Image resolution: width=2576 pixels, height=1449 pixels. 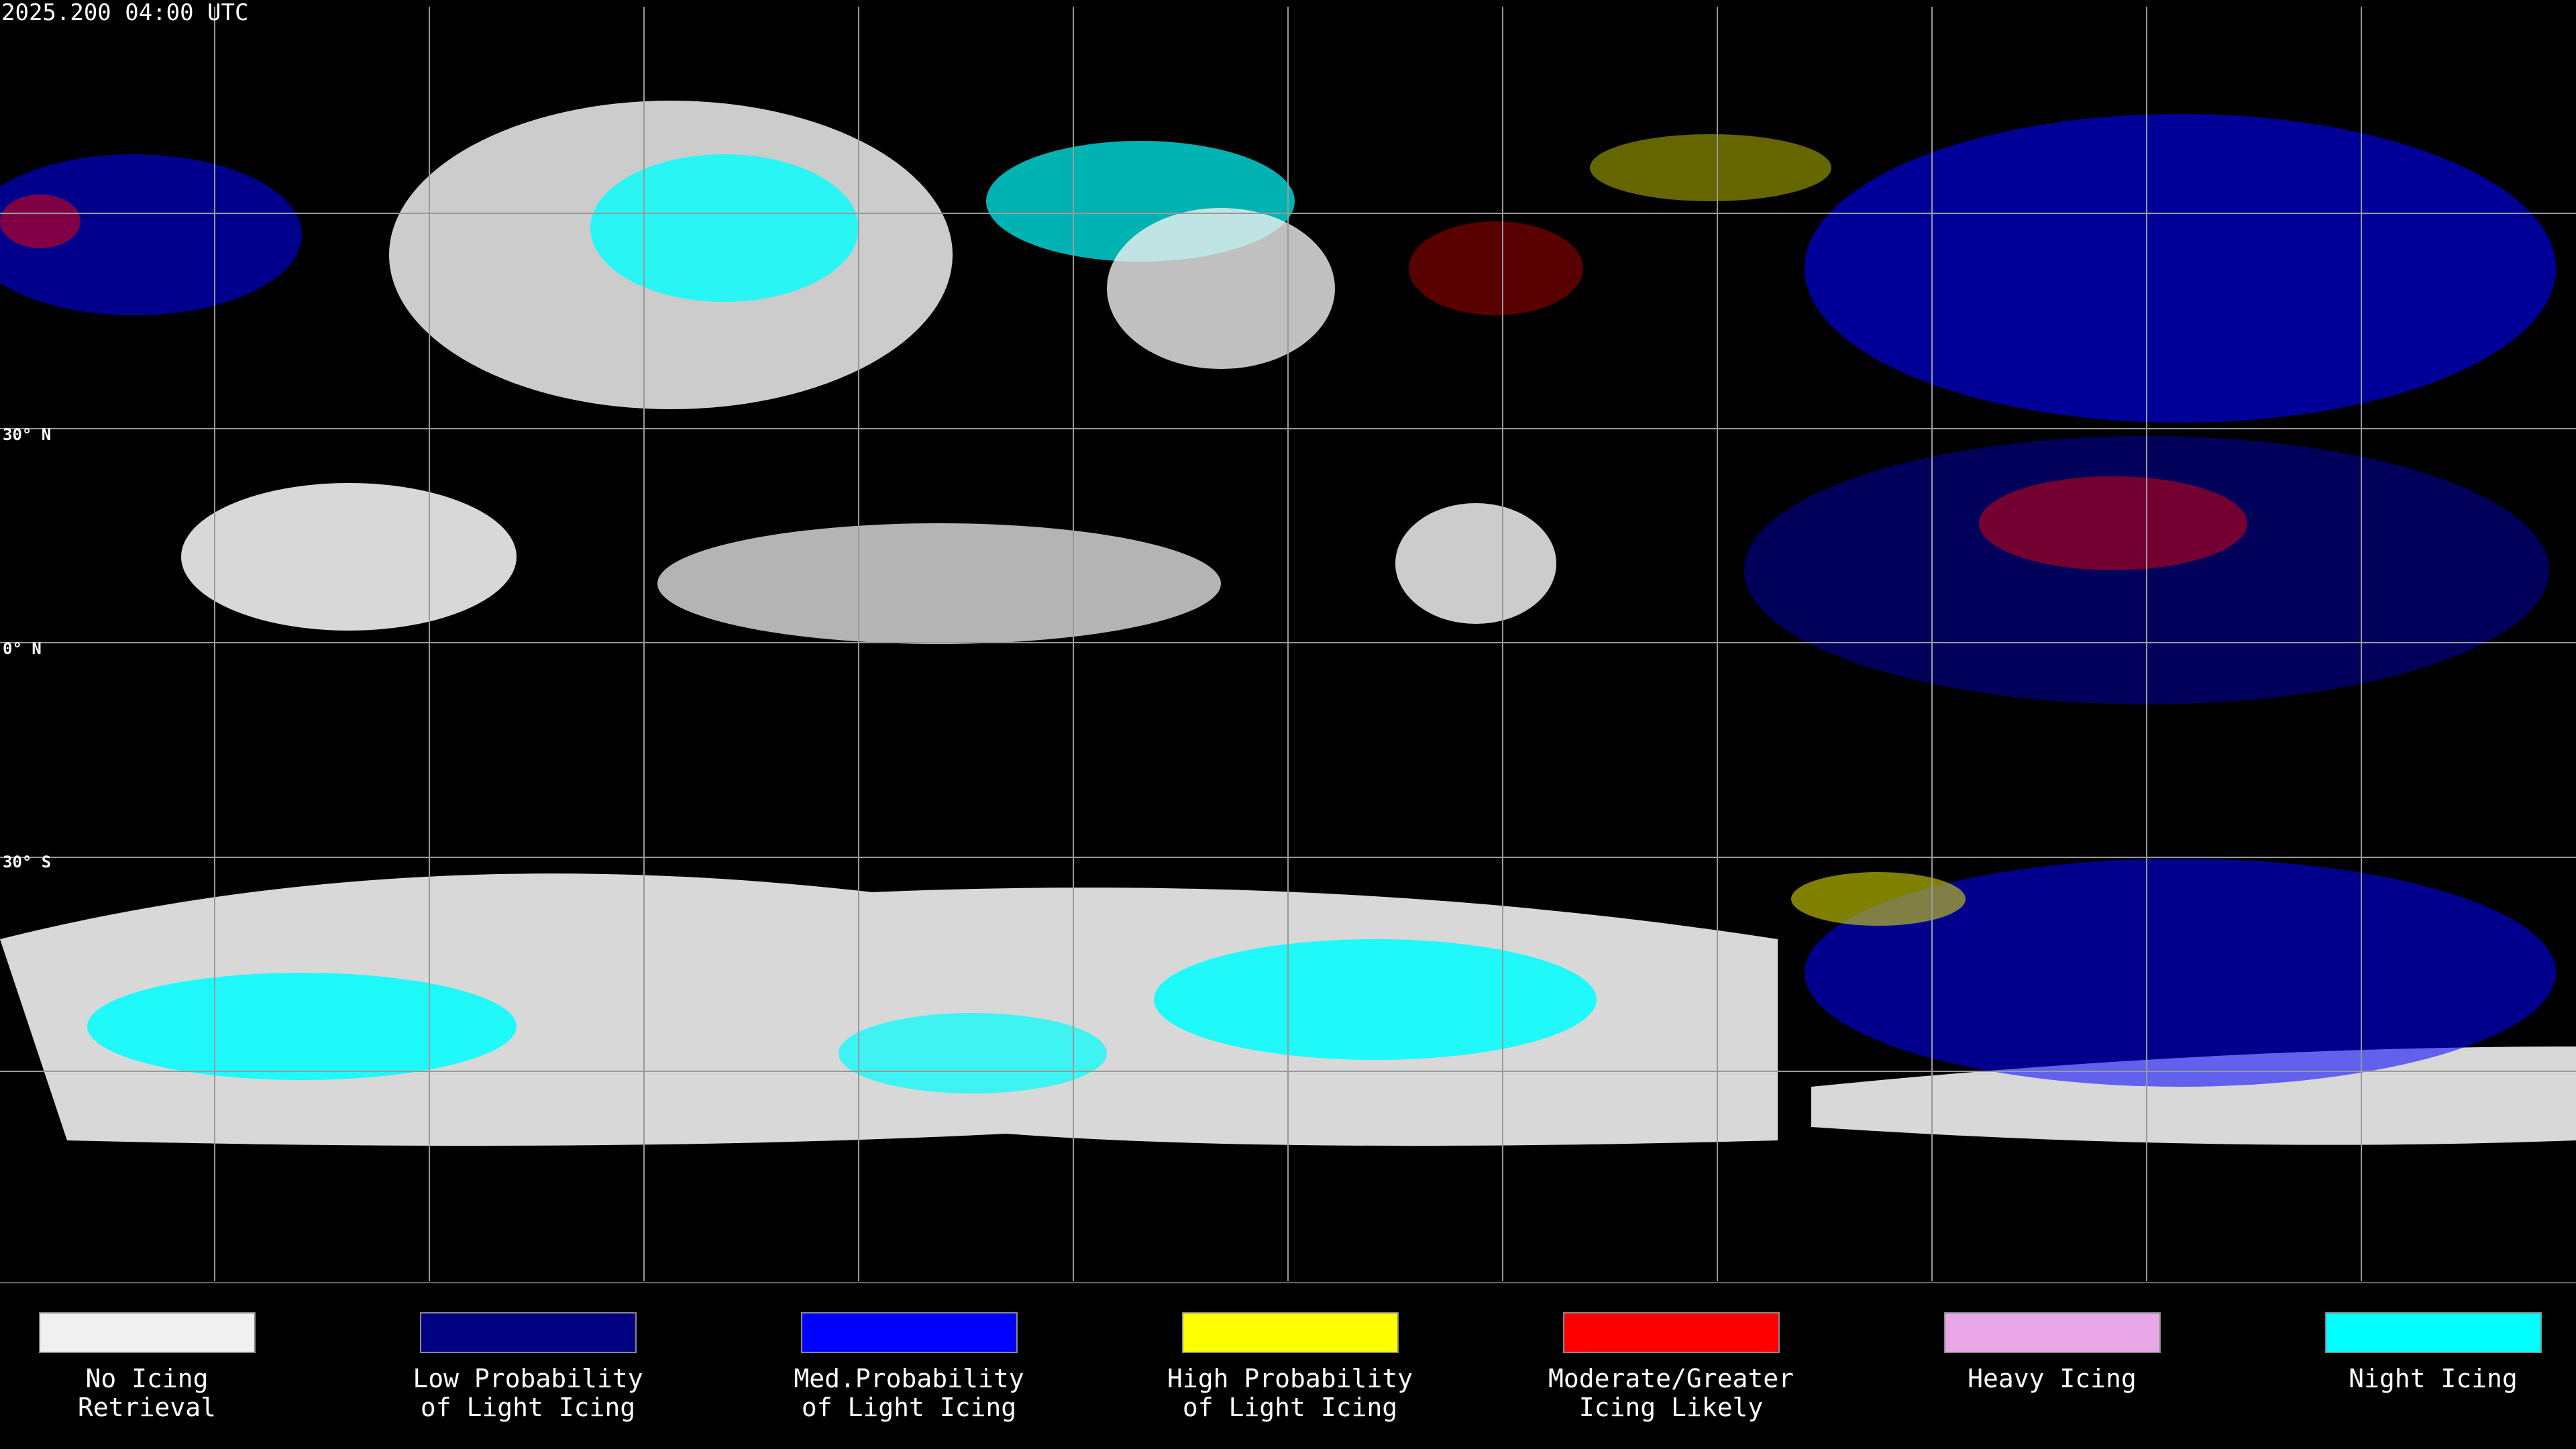 What do you see at coordinates (1290, 1378) in the screenshot?
I see `legend-label: High Probability` at bounding box center [1290, 1378].